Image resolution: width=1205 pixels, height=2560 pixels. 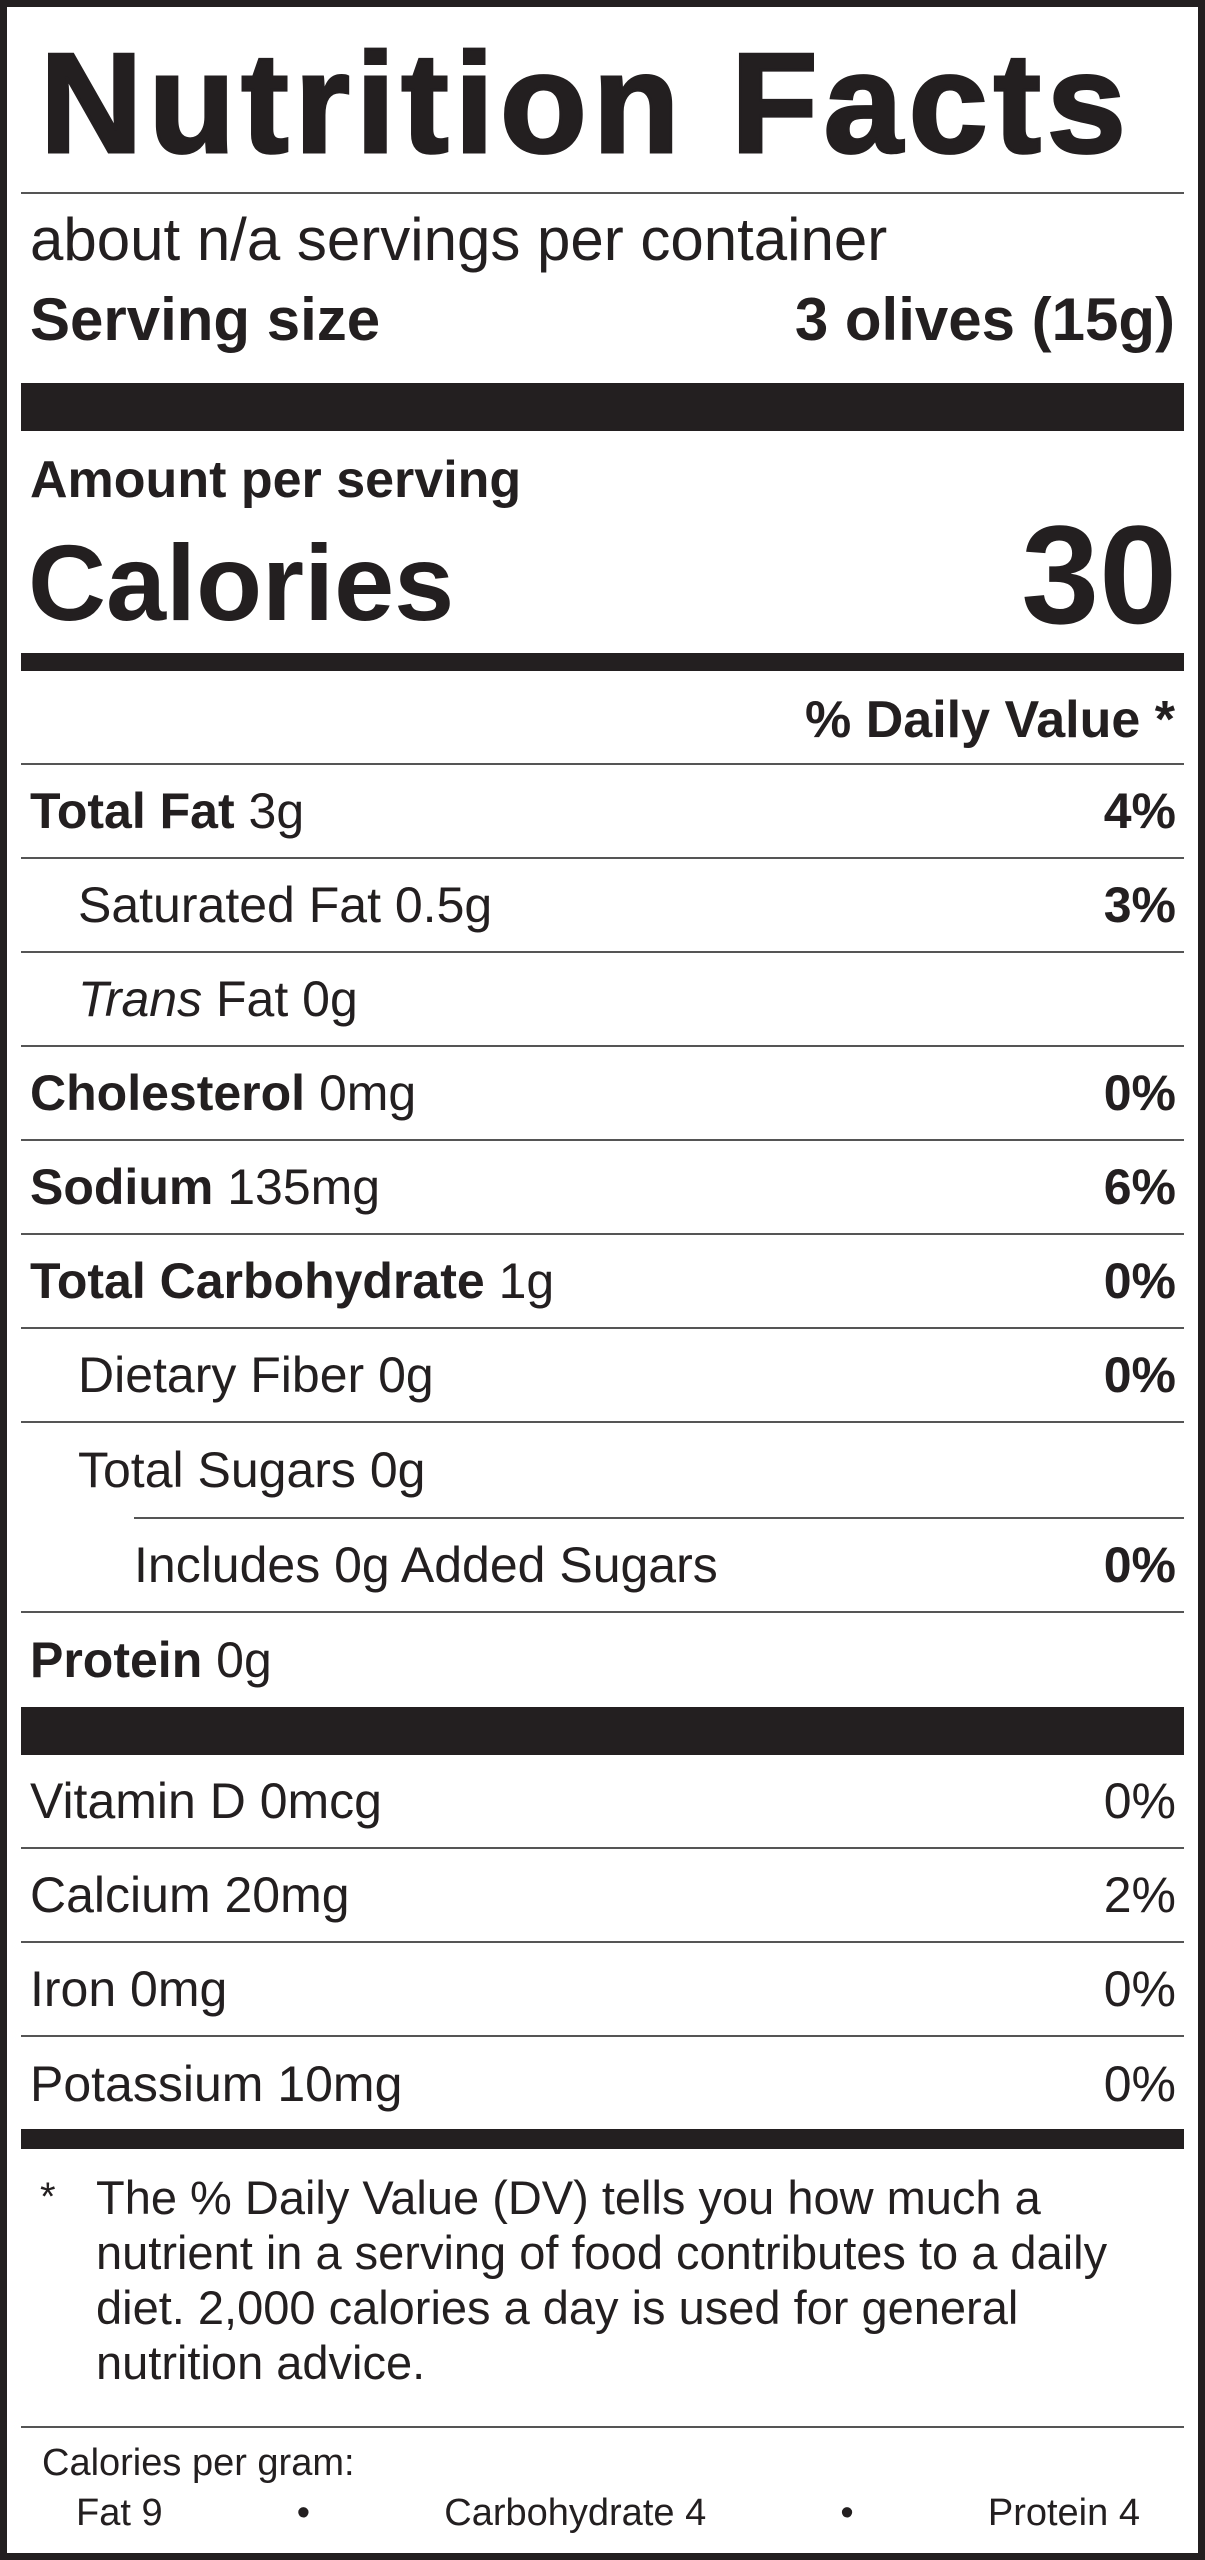 What do you see at coordinates (984, 319) in the screenshot?
I see `serving-size-value: 3 olives (15g)` at bounding box center [984, 319].